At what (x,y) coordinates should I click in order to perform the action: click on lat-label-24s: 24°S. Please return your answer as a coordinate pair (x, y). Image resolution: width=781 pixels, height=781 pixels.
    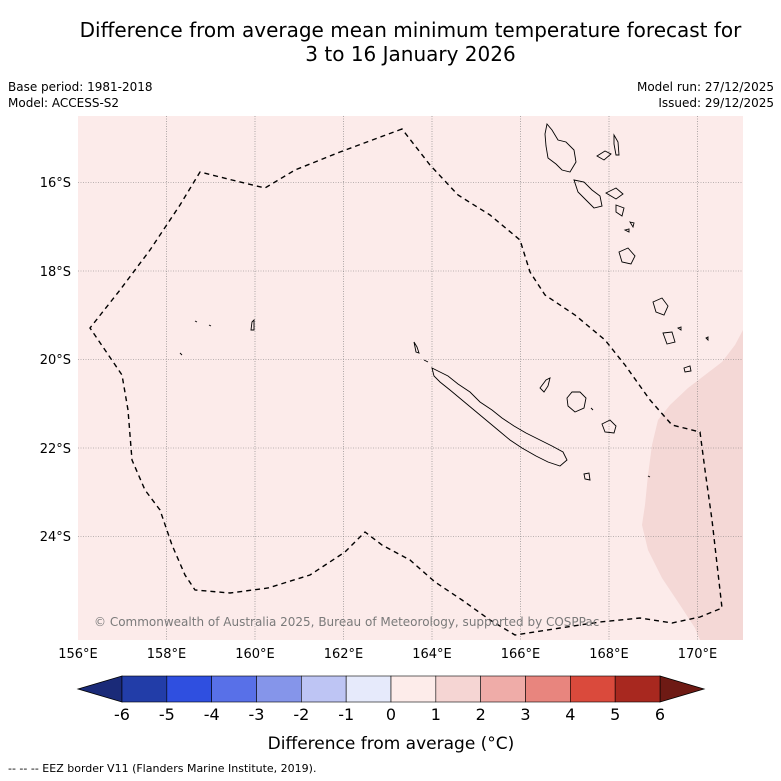
    Looking at the image, I should click on (55, 537).